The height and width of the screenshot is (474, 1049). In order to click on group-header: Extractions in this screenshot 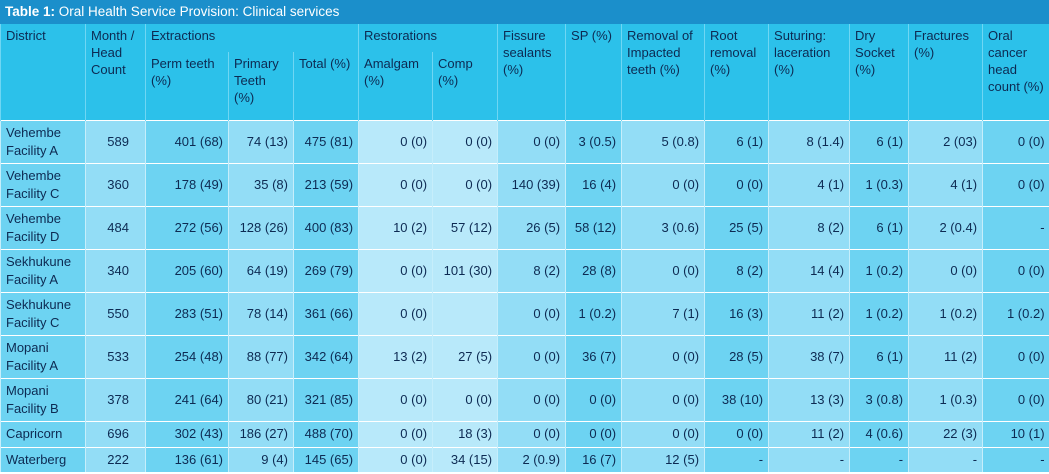, I will do `click(251, 38)`.